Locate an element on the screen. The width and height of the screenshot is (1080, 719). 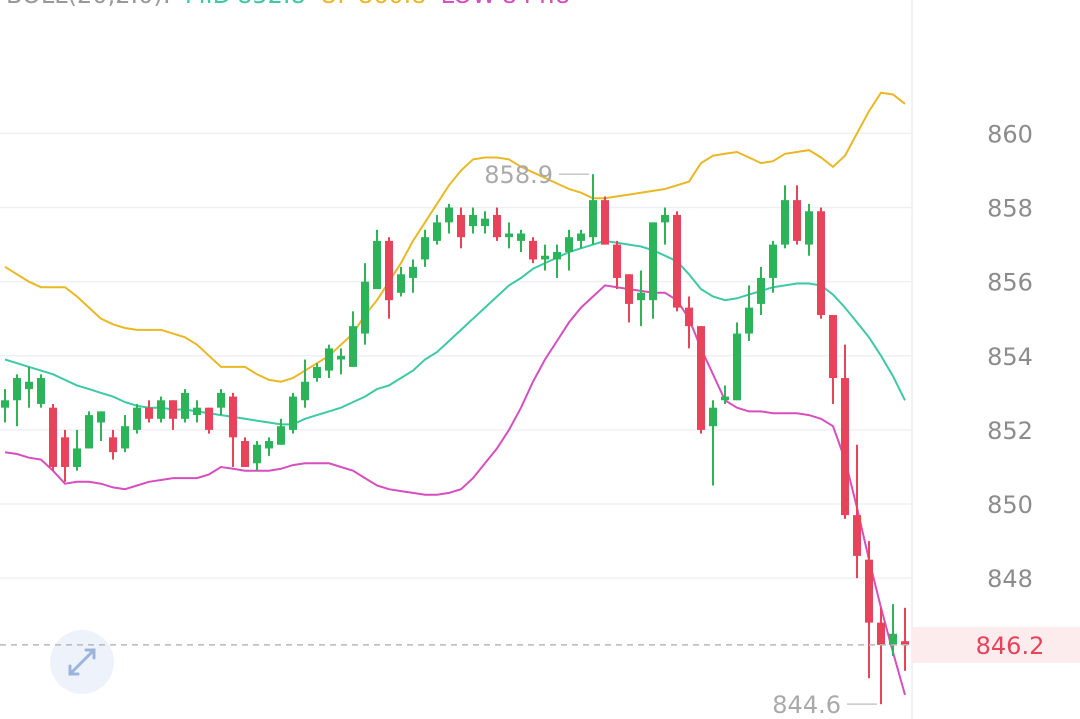
y-tick-label: 850 is located at coordinates (1010, 505).